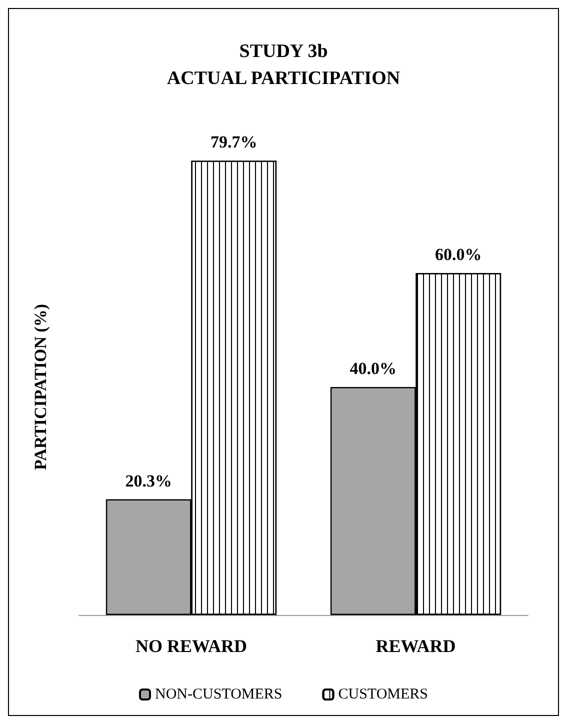  What do you see at coordinates (373, 368) in the screenshot?
I see `data-label: 40.0%` at bounding box center [373, 368].